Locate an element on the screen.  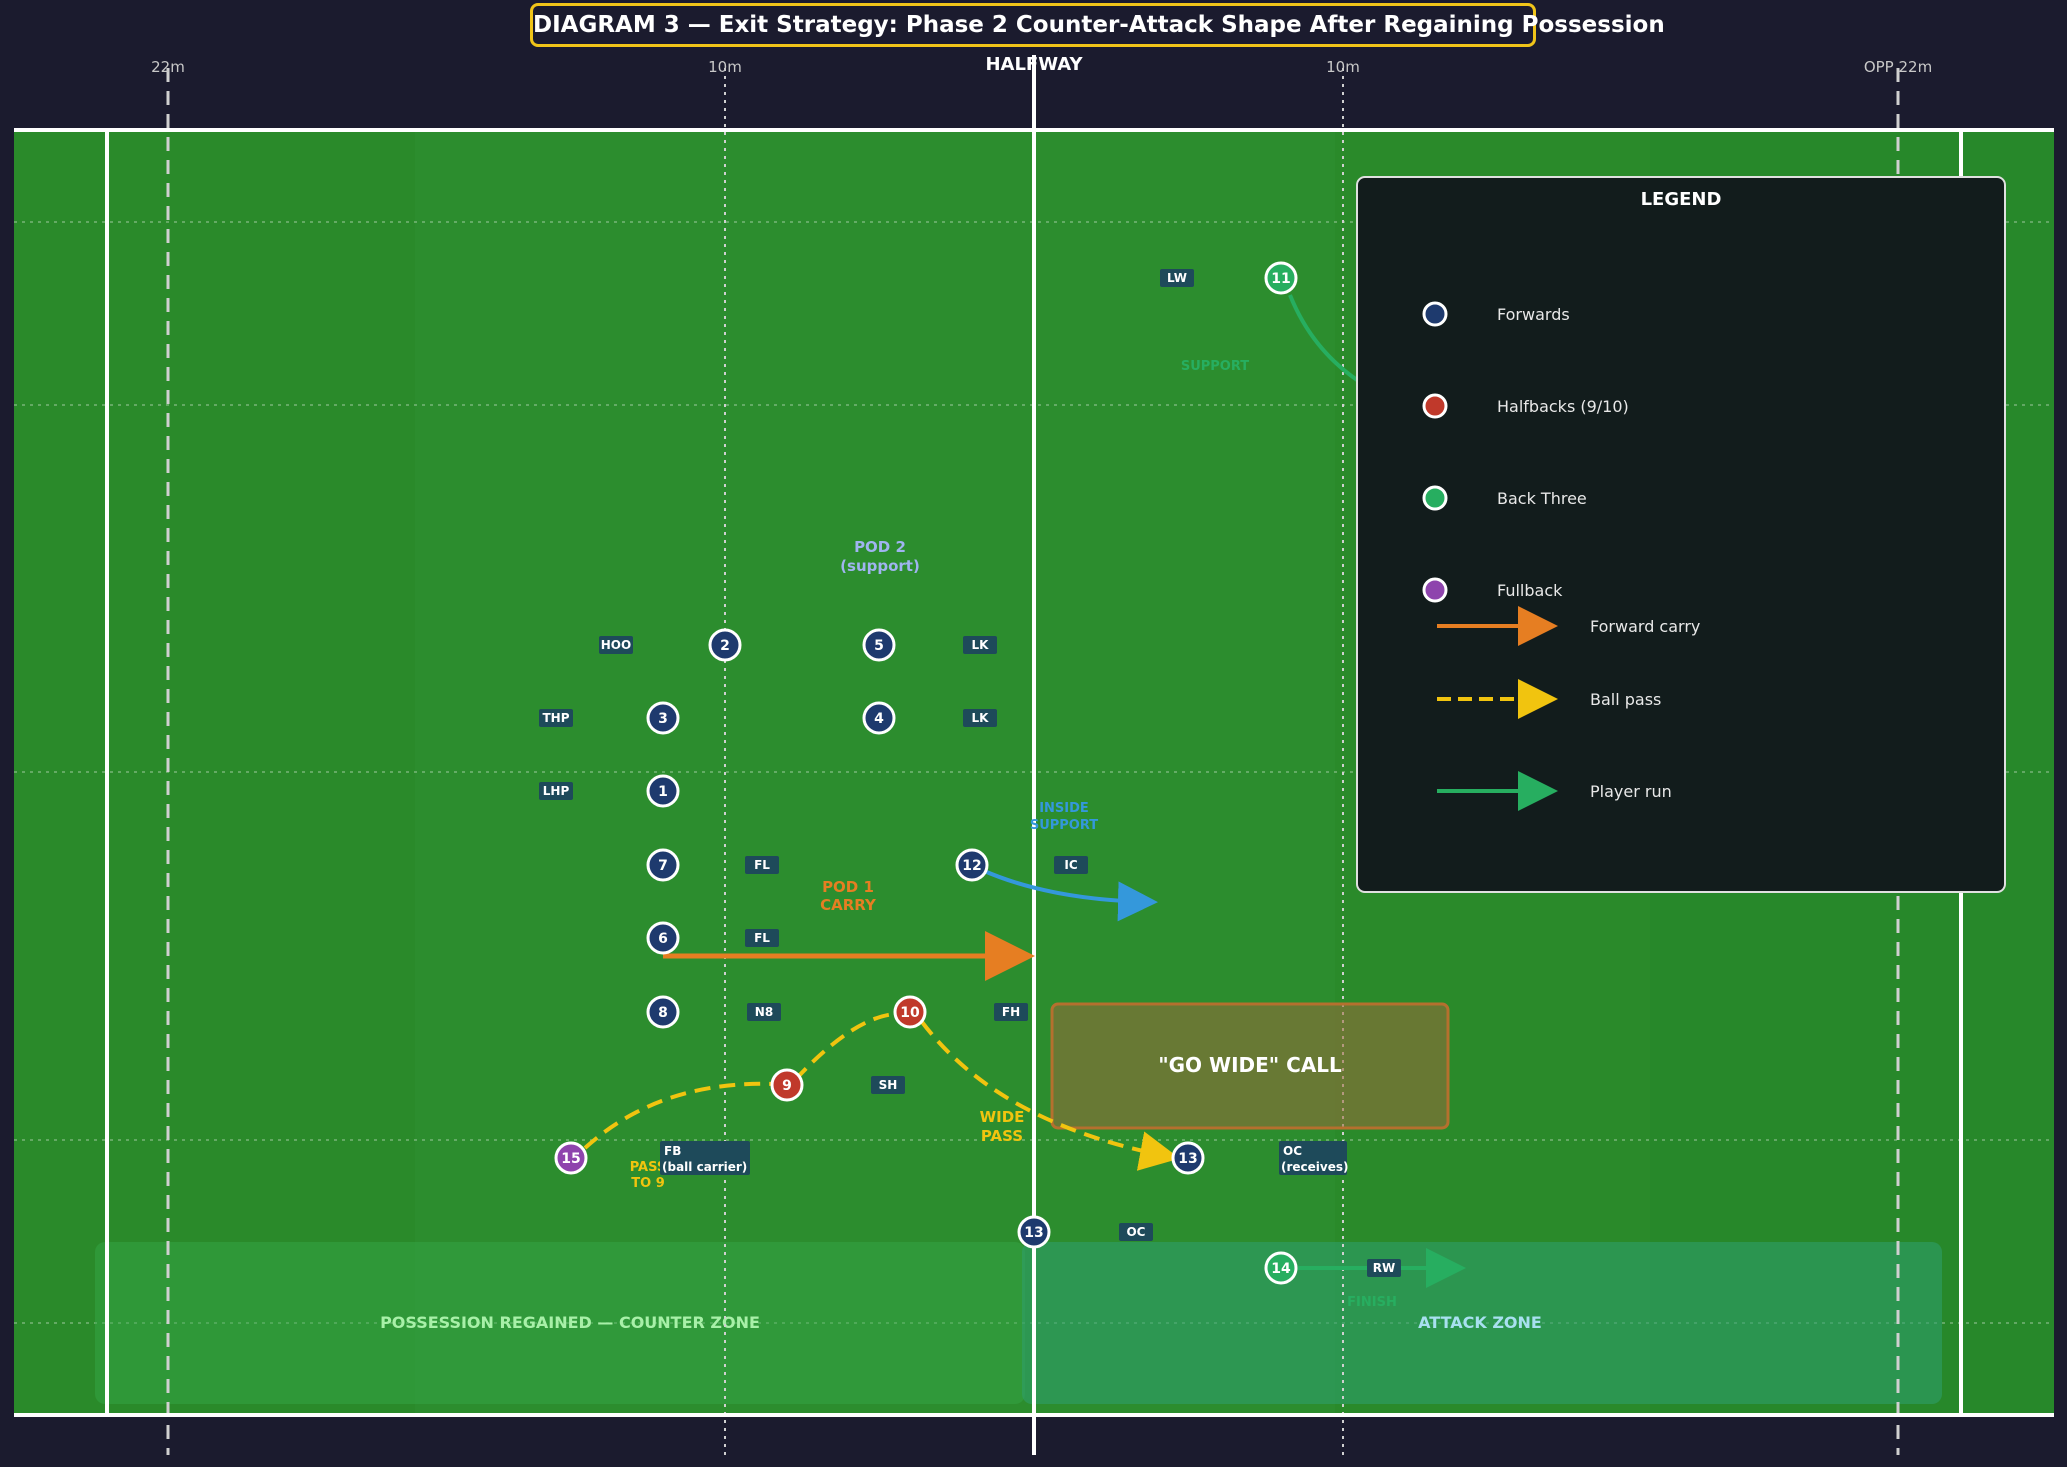
legend-item-fullback: Fullback is located at coordinates (1492, 590).